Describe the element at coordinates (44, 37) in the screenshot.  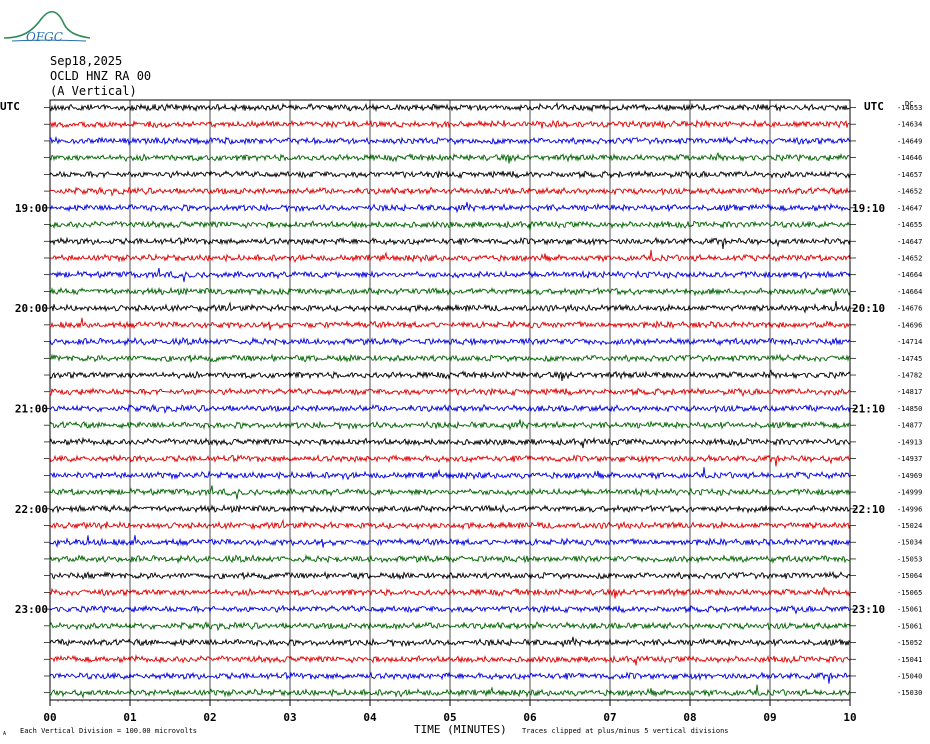
I see `logo-text: OFGC` at that location.